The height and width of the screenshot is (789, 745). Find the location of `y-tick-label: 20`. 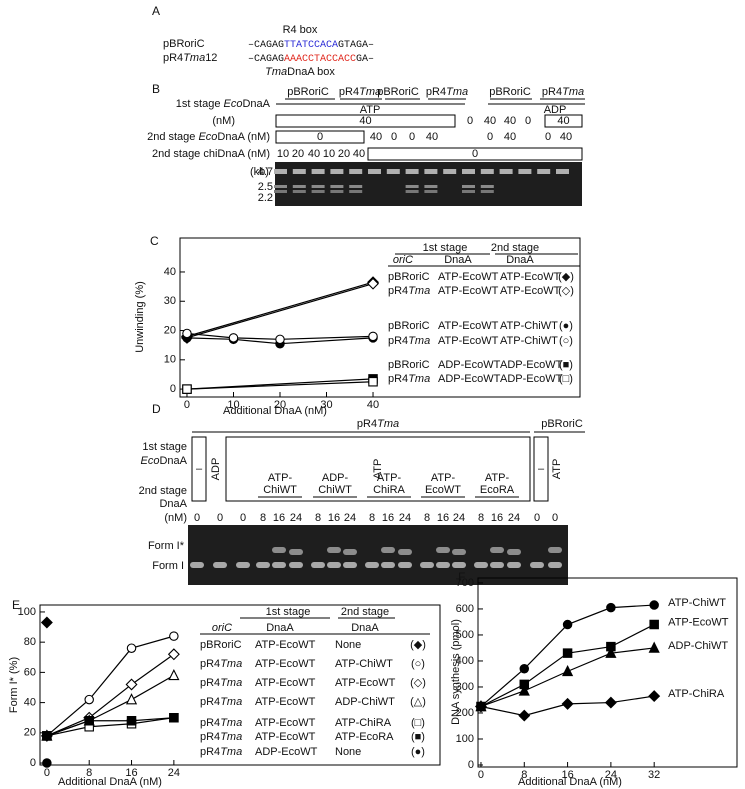

y-tick-label: 20 is located at coordinates (170, 330).